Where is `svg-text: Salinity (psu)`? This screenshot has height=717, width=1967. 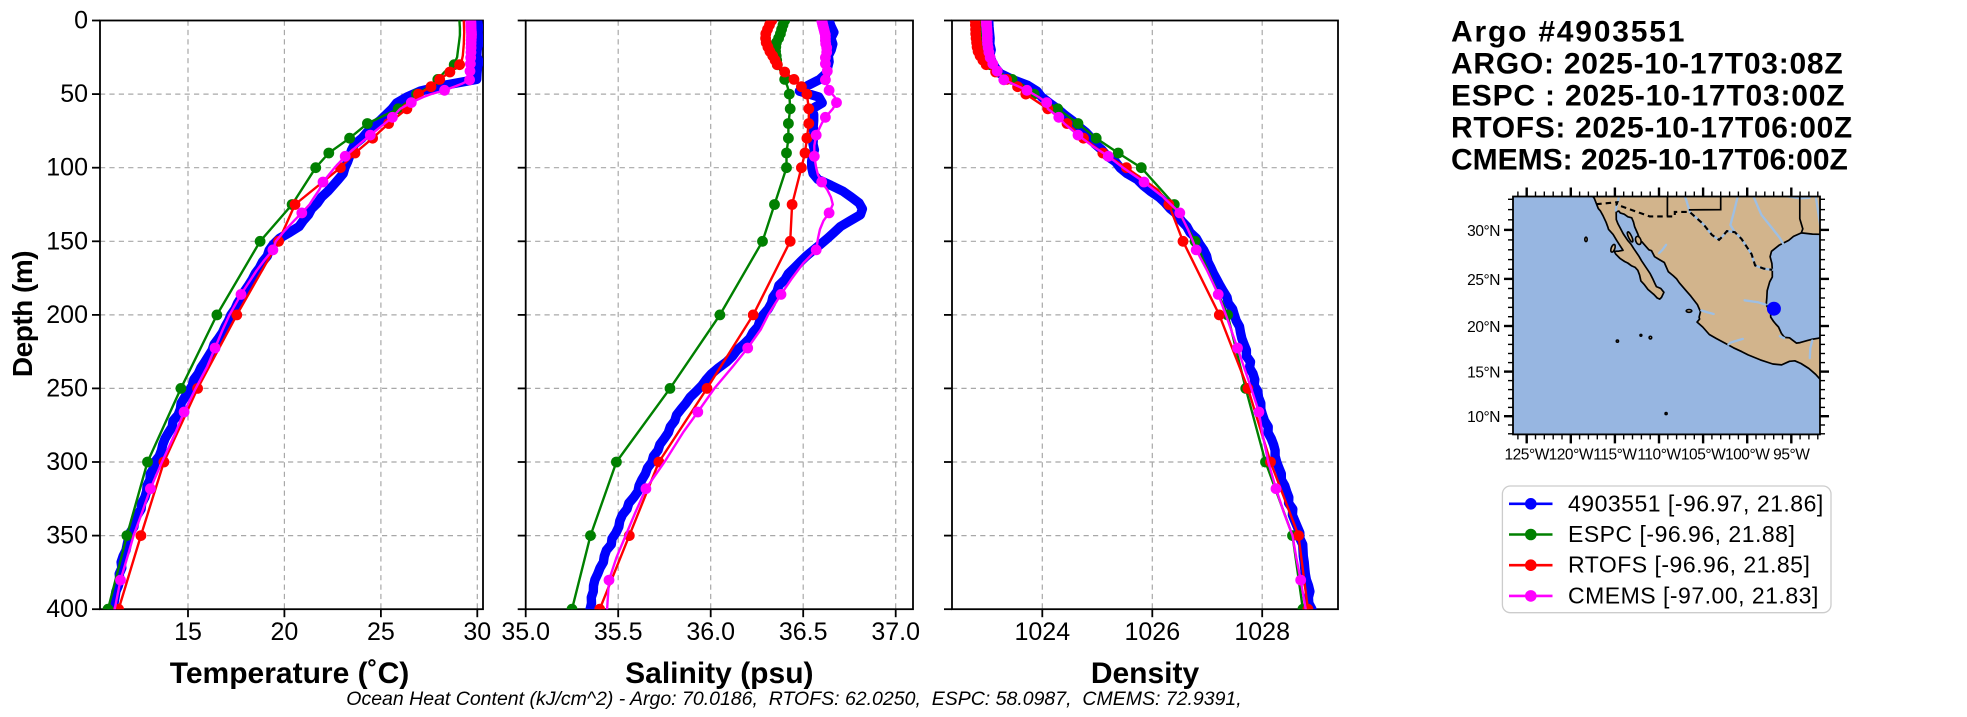
svg-text: Salinity (psu) is located at coordinates (719, 673).